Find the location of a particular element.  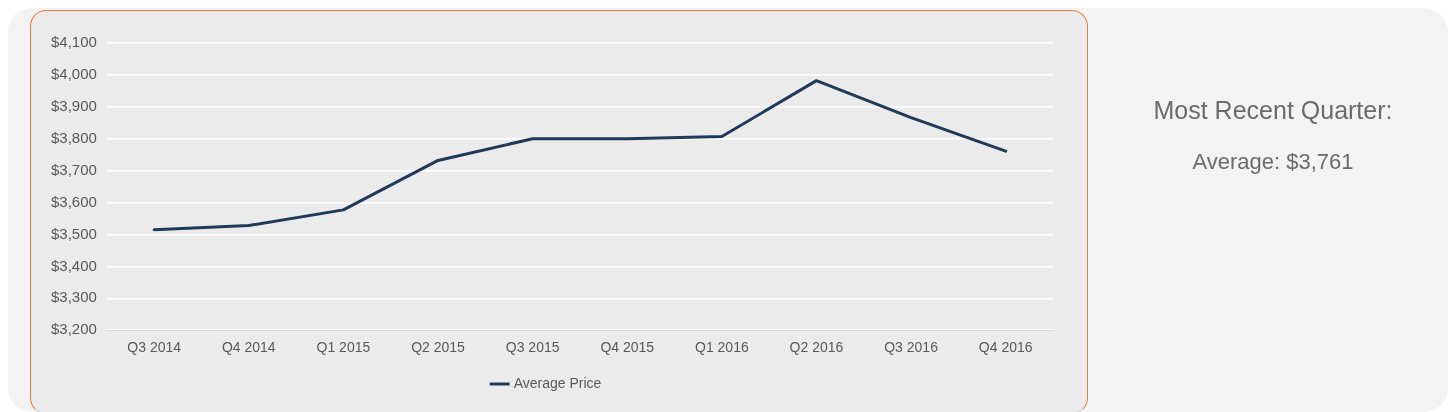

text: Average: $3,761 is located at coordinates (1273, 162).